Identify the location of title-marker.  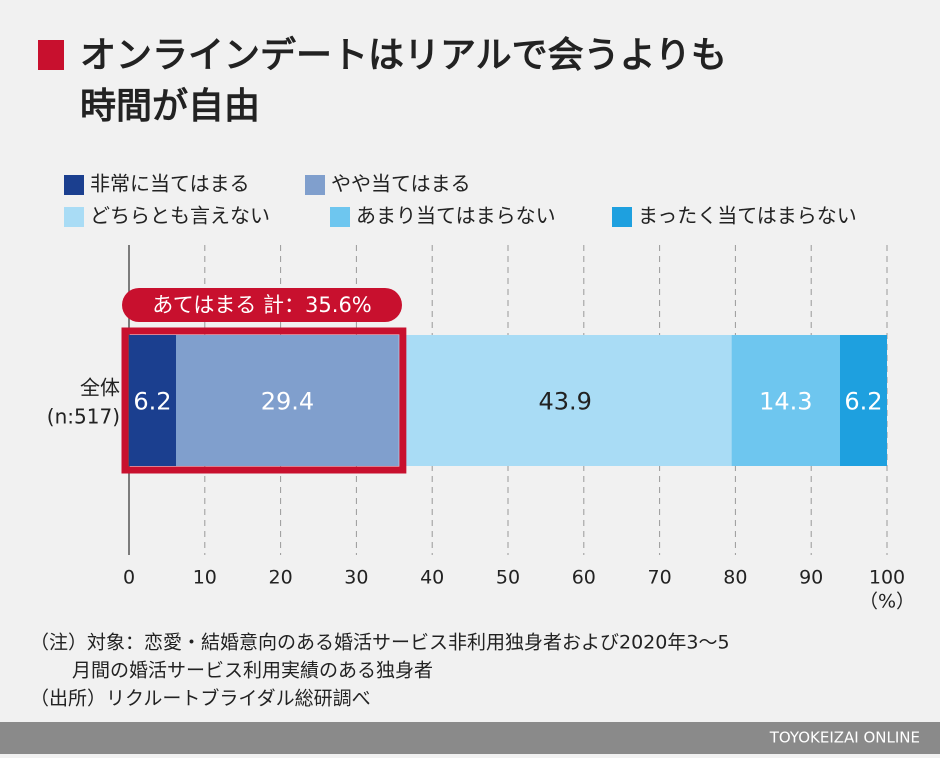
(51, 55).